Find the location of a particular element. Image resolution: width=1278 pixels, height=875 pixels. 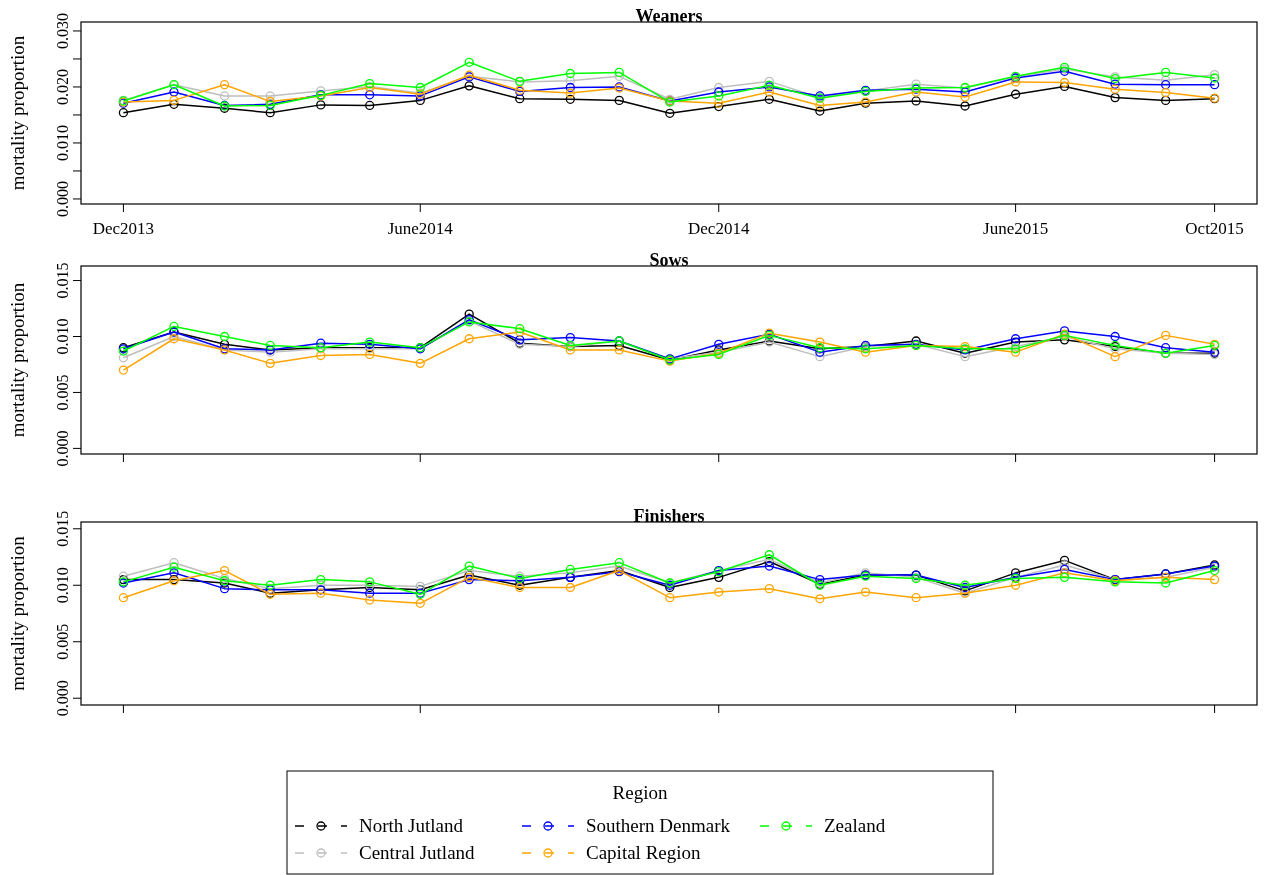

x-tick-label: Dec2014 is located at coordinates (719, 228).